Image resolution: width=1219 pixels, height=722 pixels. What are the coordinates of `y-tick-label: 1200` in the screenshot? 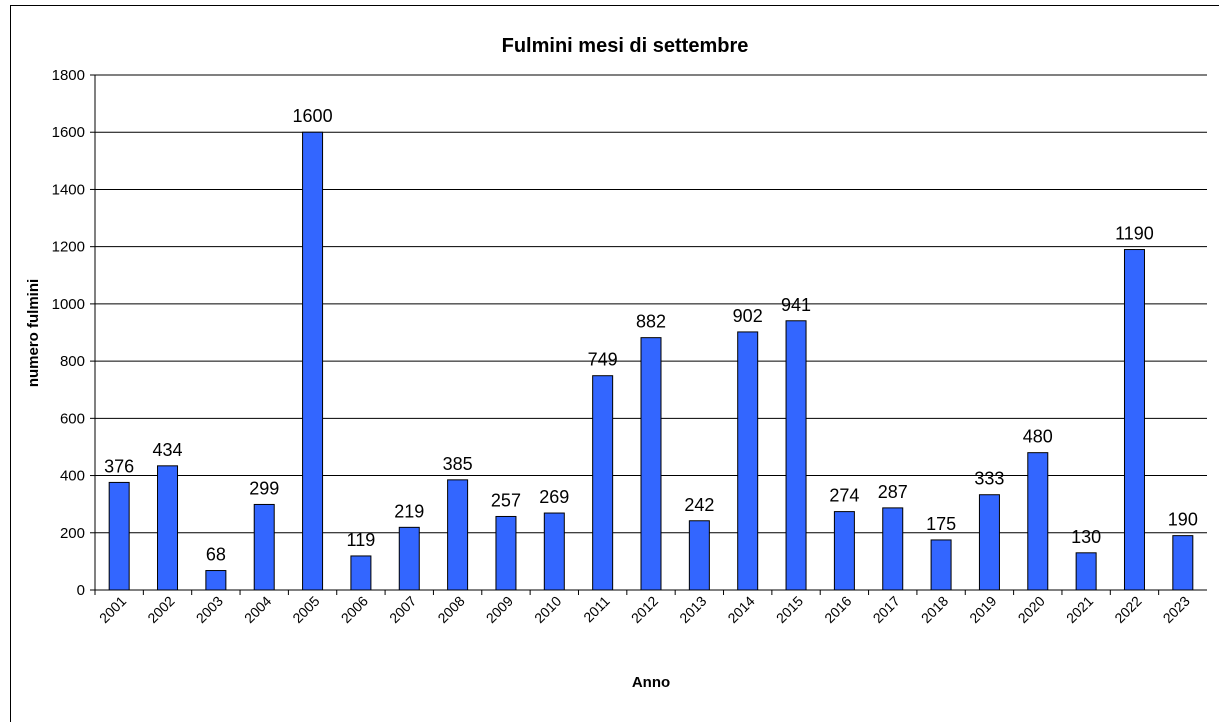 It's located at (68, 247).